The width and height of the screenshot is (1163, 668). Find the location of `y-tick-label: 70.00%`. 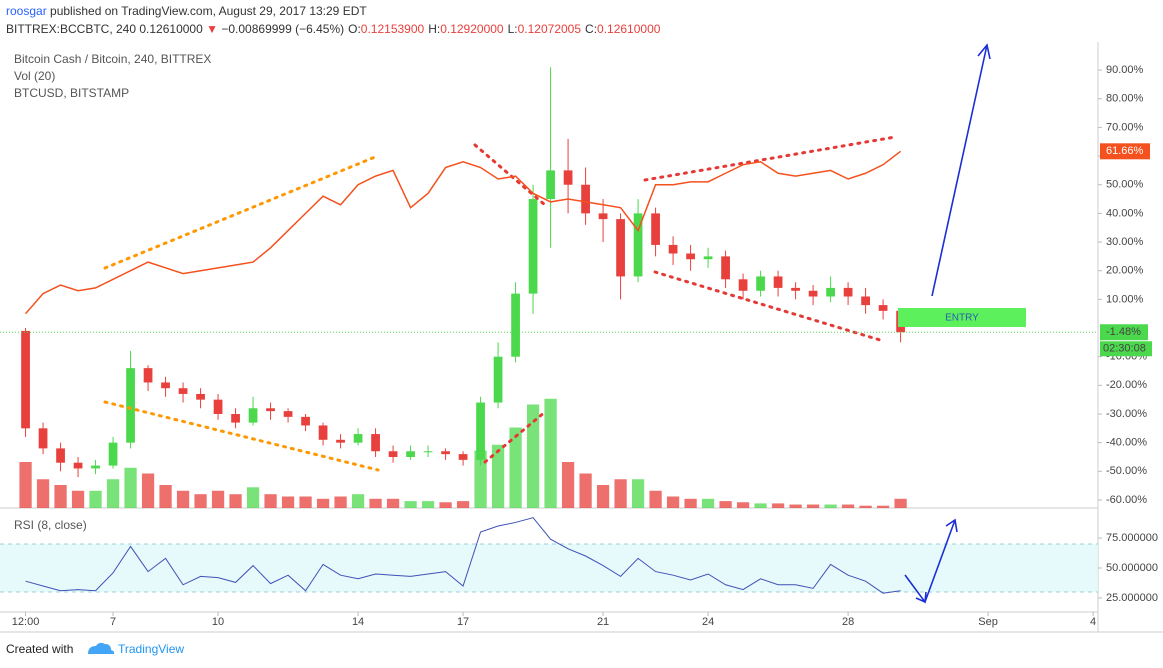

y-tick-label: 70.00% is located at coordinates (1125, 127).